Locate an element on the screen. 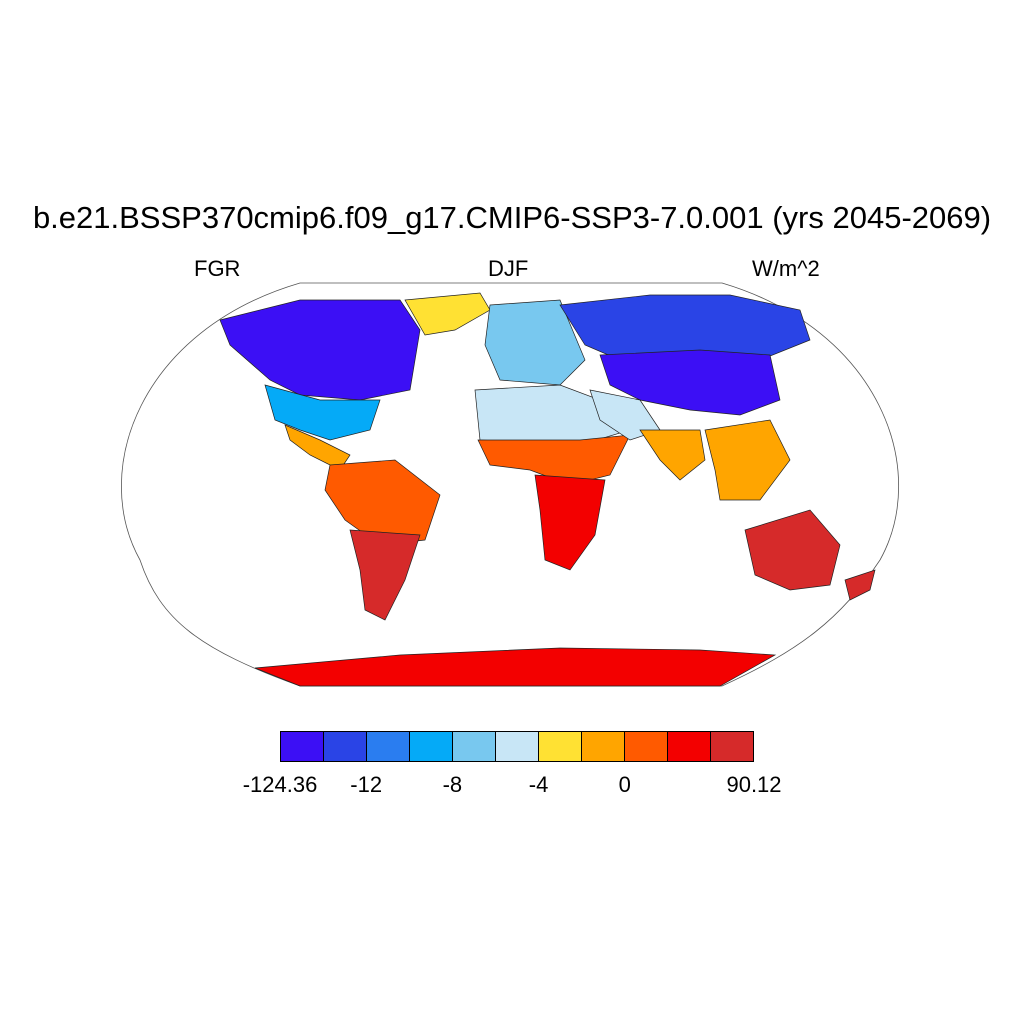  season-label: DJF is located at coordinates (508, 268).